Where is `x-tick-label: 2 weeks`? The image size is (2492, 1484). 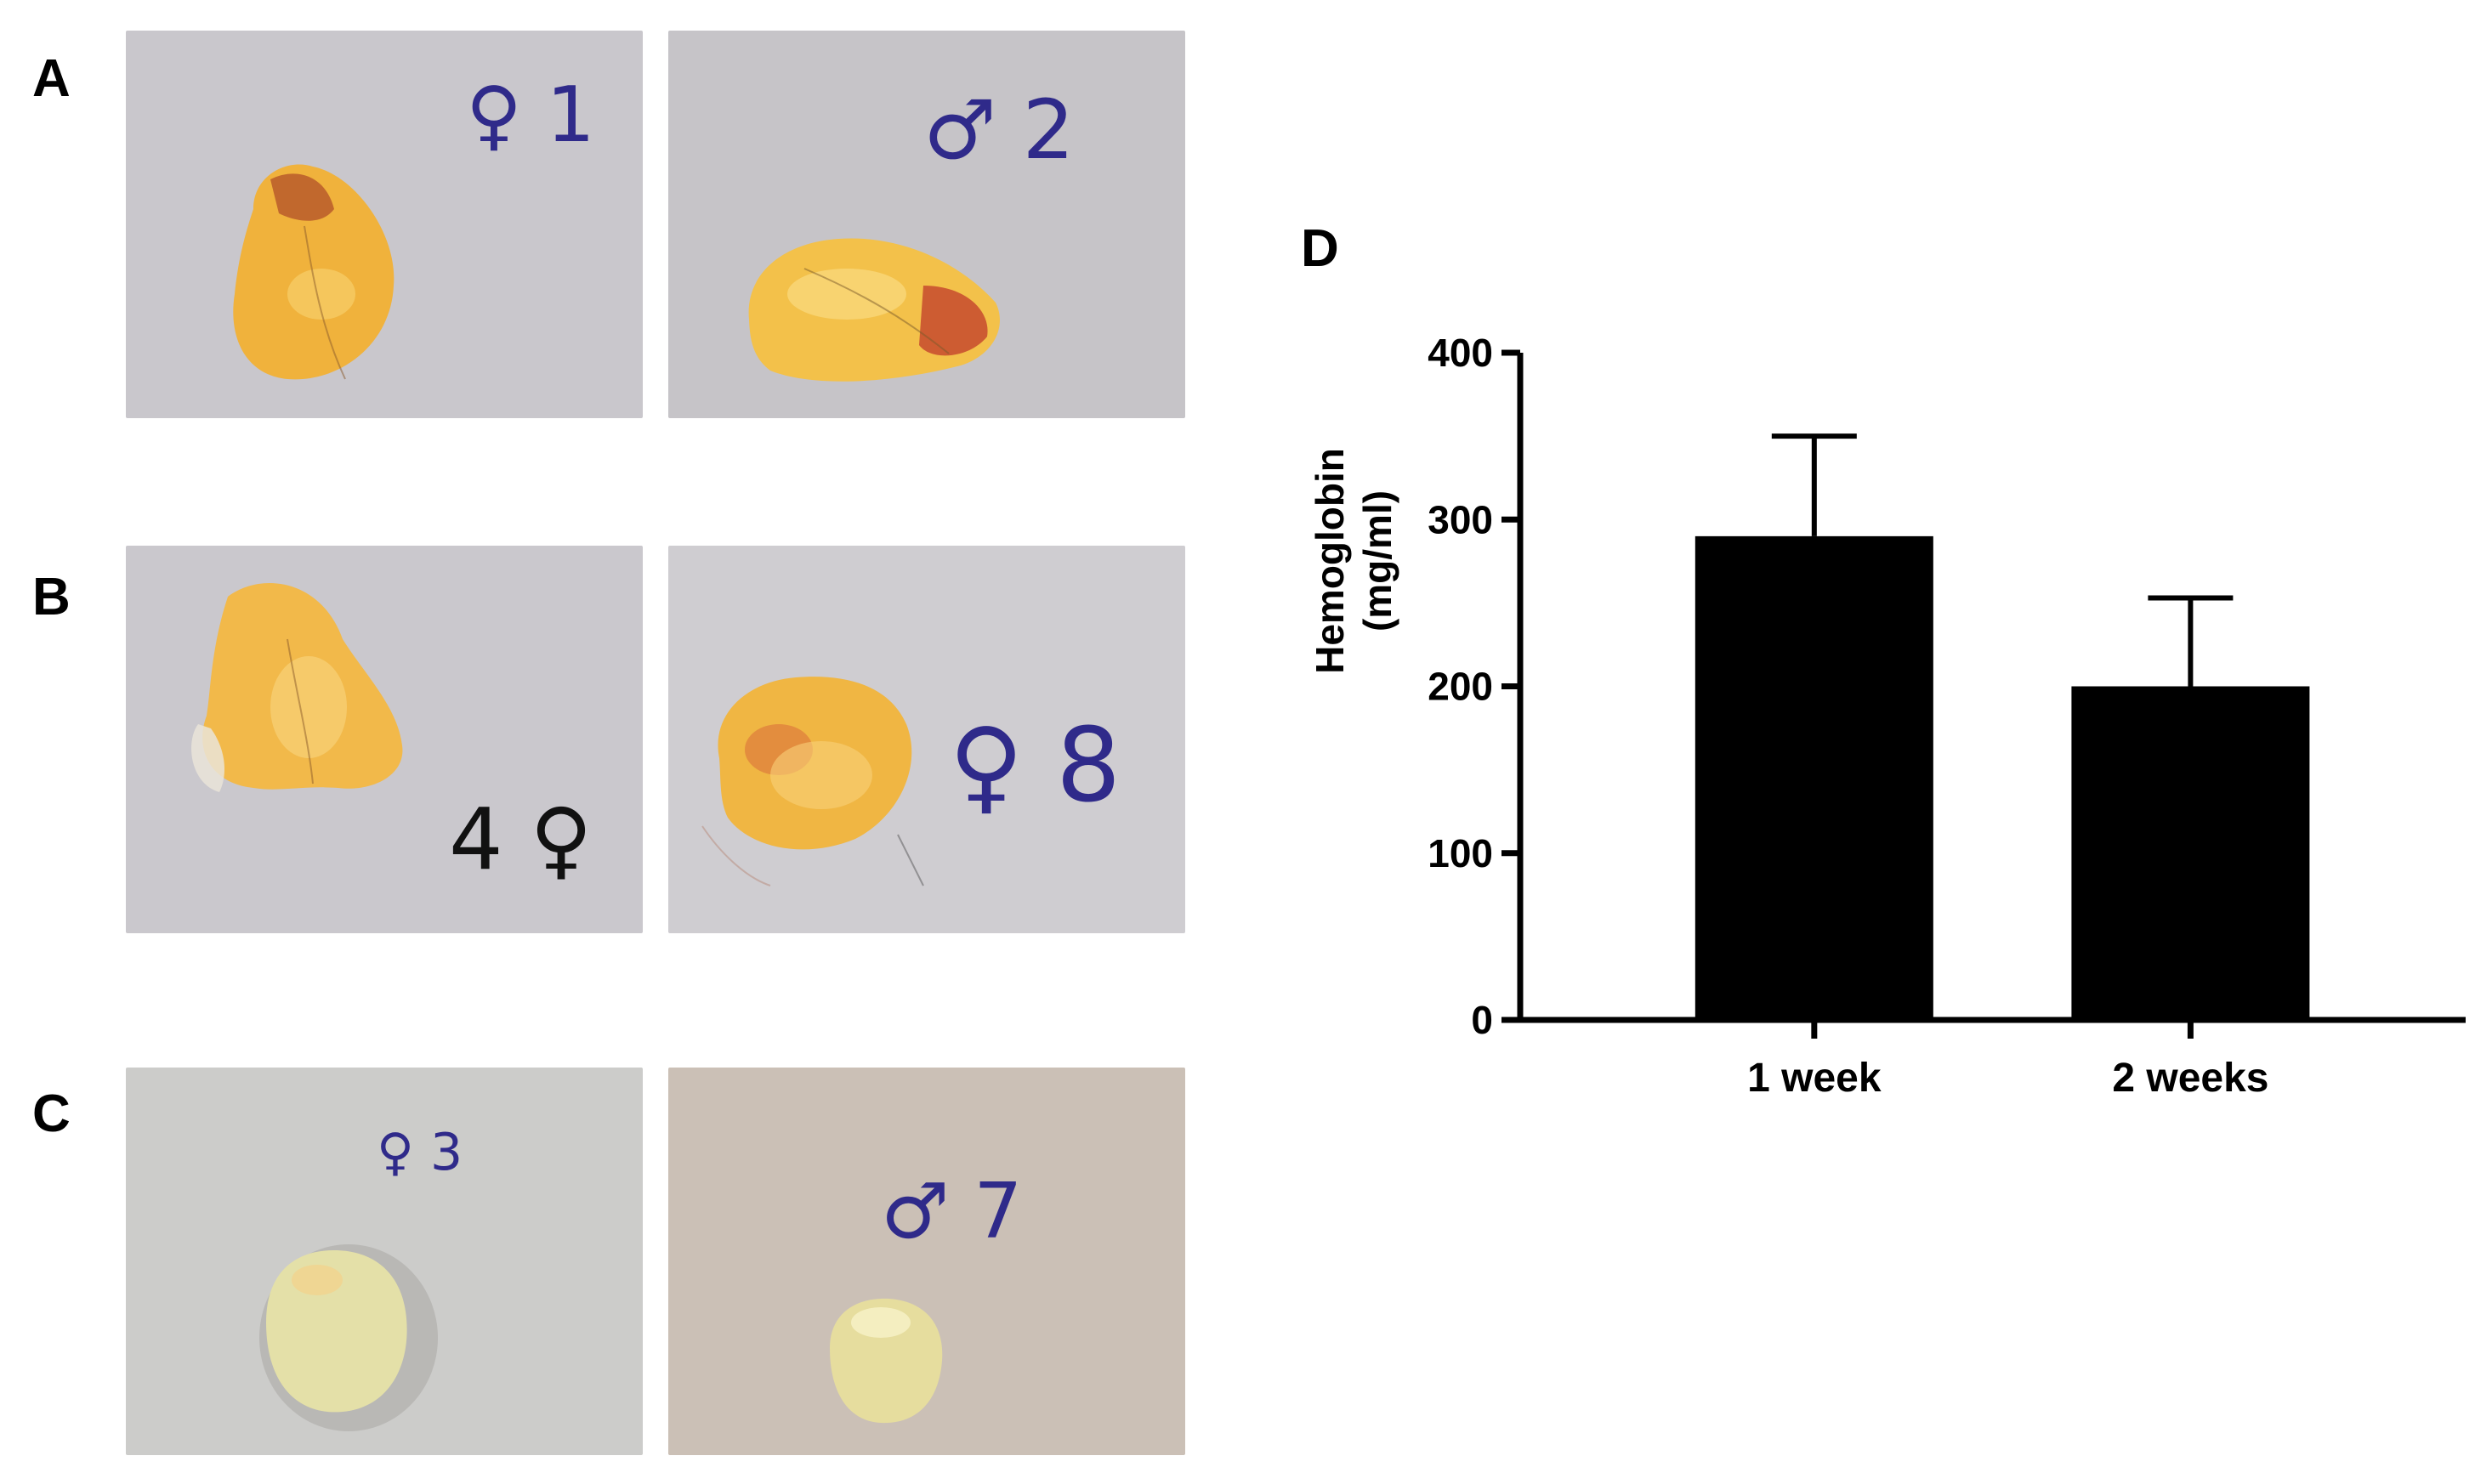
x-tick-label: 2 weeks is located at coordinates (2190, 1078).